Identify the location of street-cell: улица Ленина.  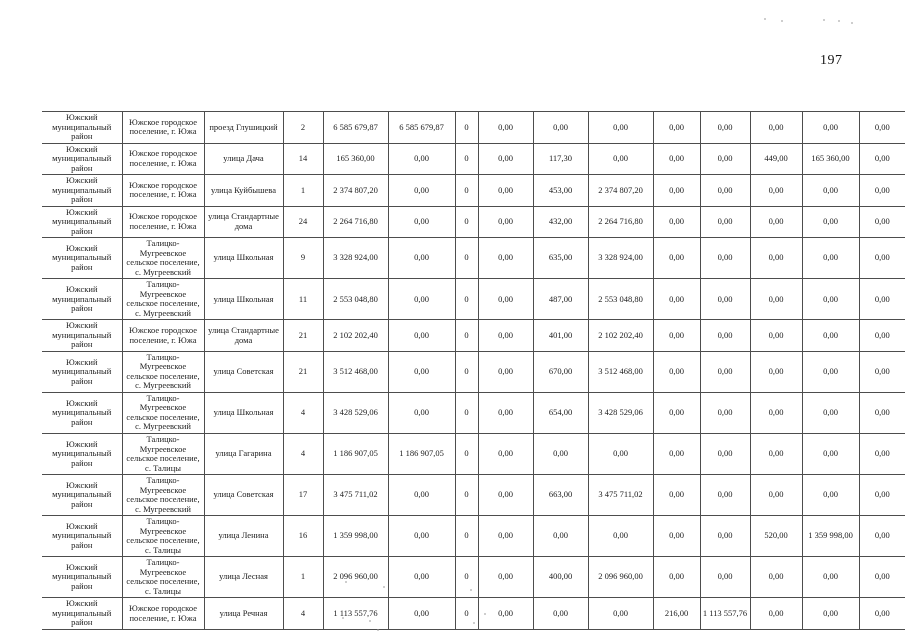
(243, 536).